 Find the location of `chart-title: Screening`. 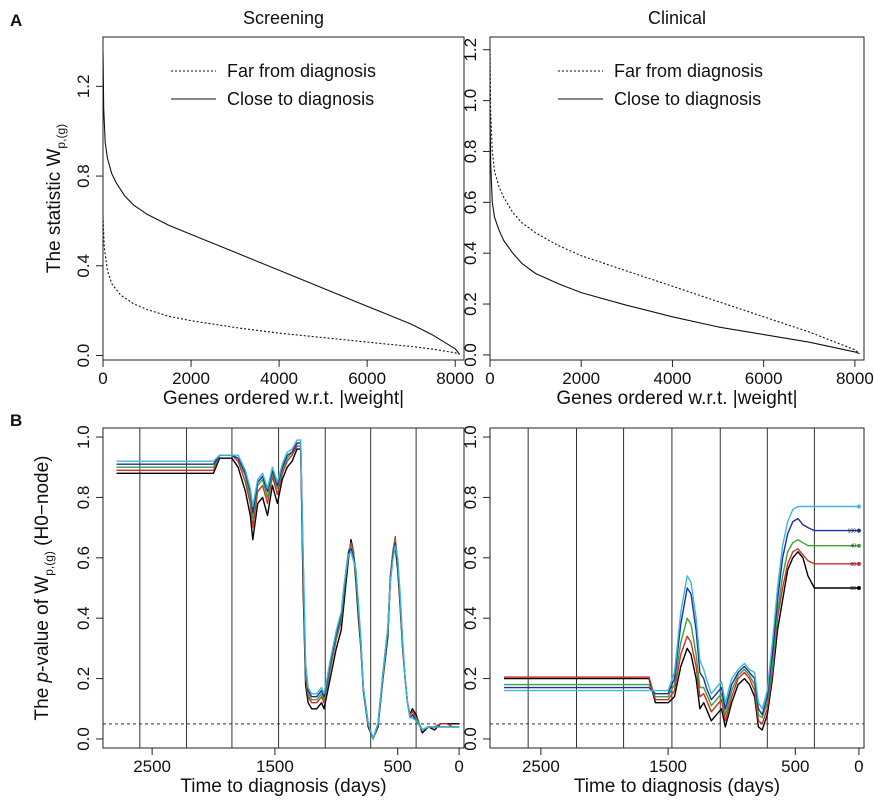

chart-title: Screening is located at coordinates (283, 18).